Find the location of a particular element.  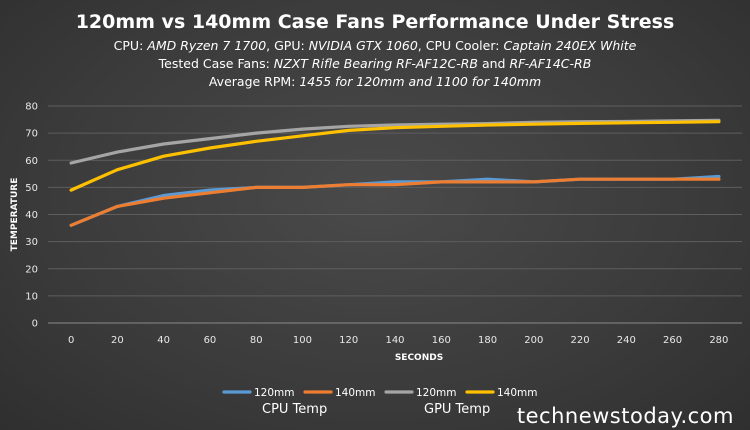

x-tick-label: 0 is located at coordinates (71, 340).